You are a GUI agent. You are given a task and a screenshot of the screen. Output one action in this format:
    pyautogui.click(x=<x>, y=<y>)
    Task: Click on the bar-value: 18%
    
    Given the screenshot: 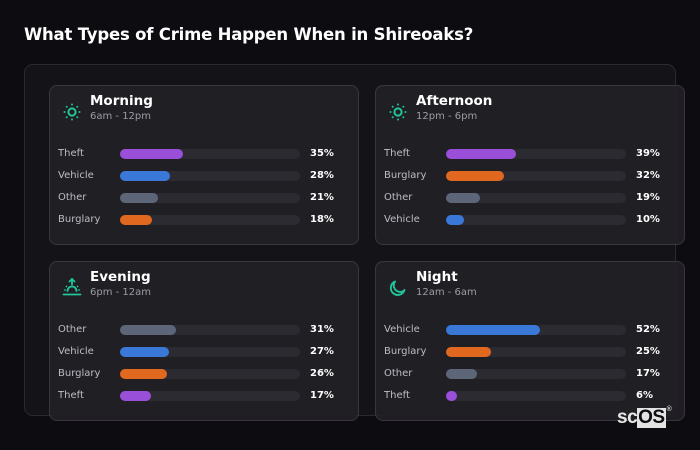 What is the action you would take?
    pyautogui.click(x=322, y=219)
    